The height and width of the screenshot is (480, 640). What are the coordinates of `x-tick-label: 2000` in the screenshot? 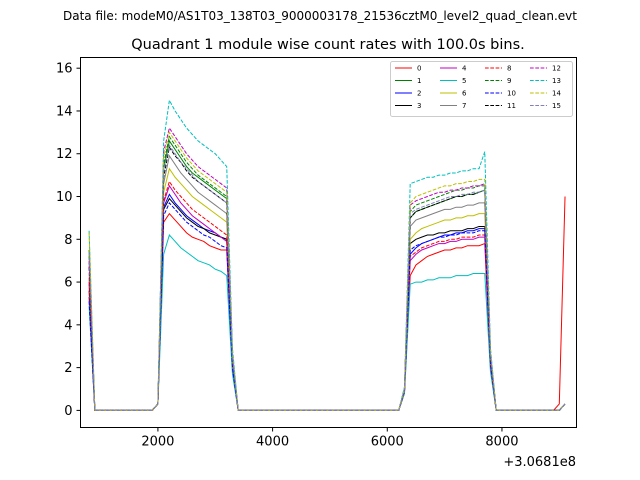 It's located at (157, 442).